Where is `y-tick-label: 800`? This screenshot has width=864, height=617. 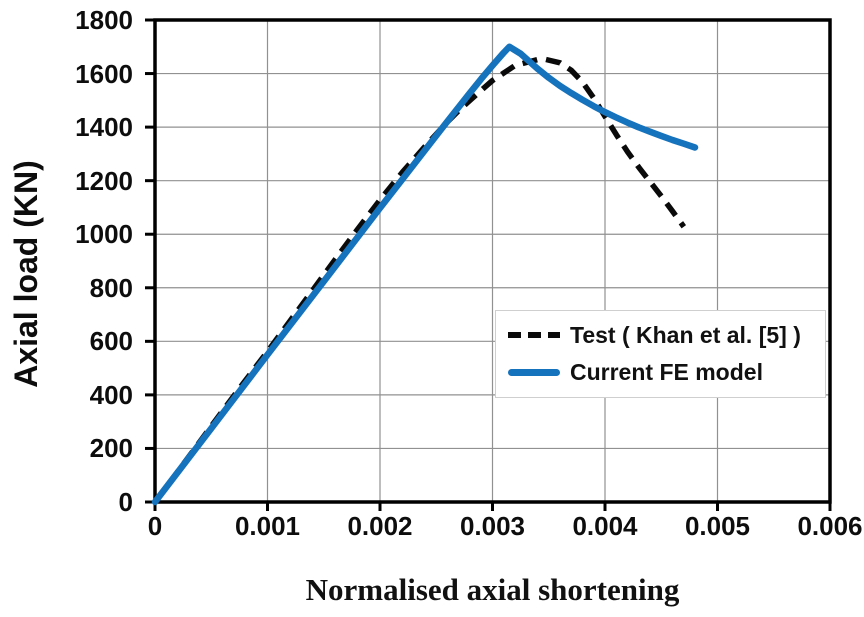 y-tick-label: 800 is located at coordinates (111, 287).